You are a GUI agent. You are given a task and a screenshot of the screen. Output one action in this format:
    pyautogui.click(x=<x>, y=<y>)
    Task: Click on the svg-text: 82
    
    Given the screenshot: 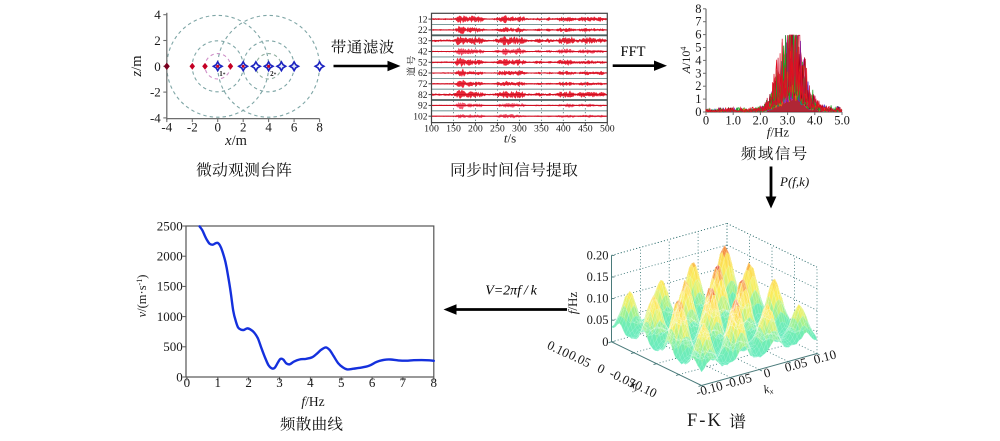 What is the action you would take?
    pyautogui.click(x=423, y=96)
    